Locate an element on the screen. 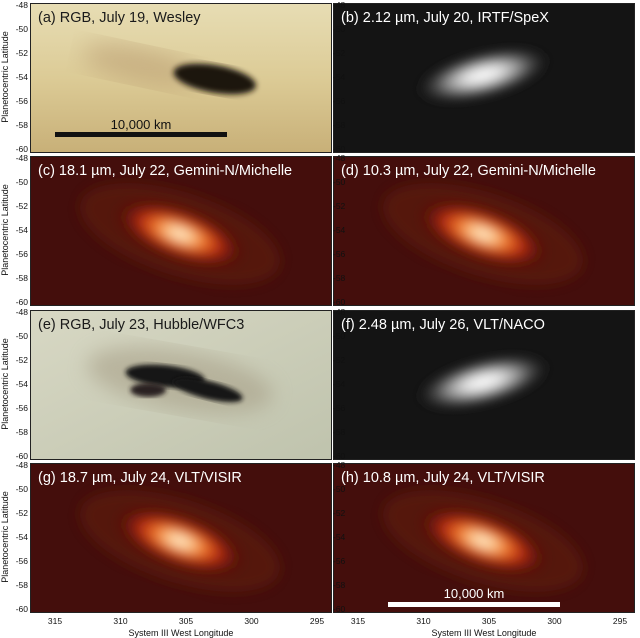 The height and width of the screenshot is (638, 640). panel-c: (c) 18.1 µm, July 22, Gemini-N/Michelle is located at coordinates (181, 231).